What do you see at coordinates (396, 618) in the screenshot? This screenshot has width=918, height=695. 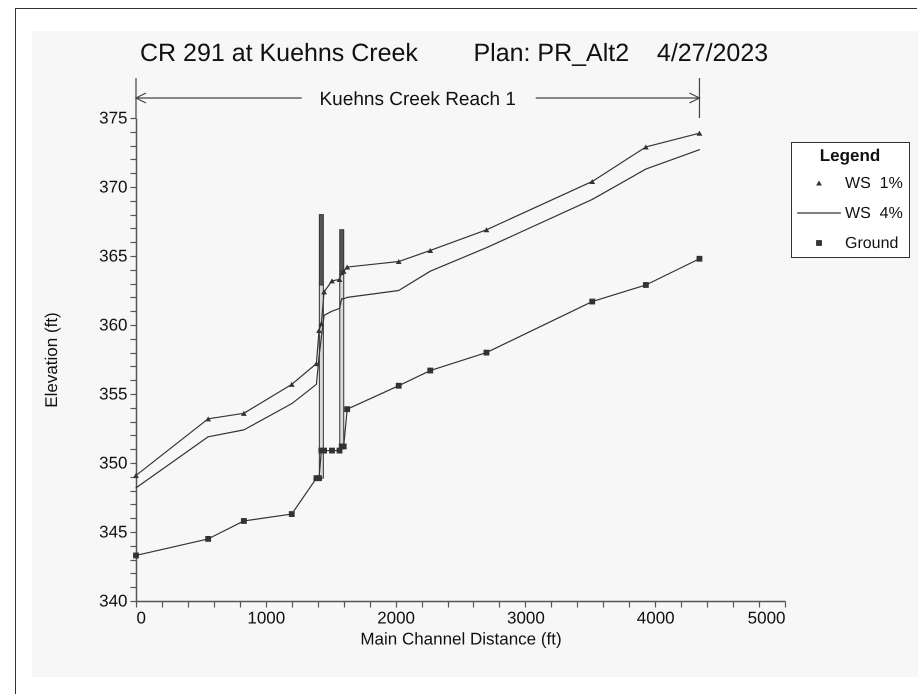 I see `x-tick-label: 2000` at bounding box center [396, 618].